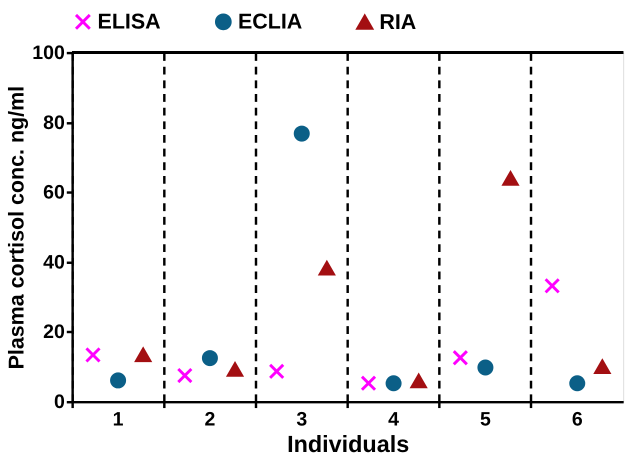 This screenshot has height=473, width=630. What do you see at coordinates (485, 419) in the screenshot?
I see `x-tick-label: 5` at bounding box center [485, 419].